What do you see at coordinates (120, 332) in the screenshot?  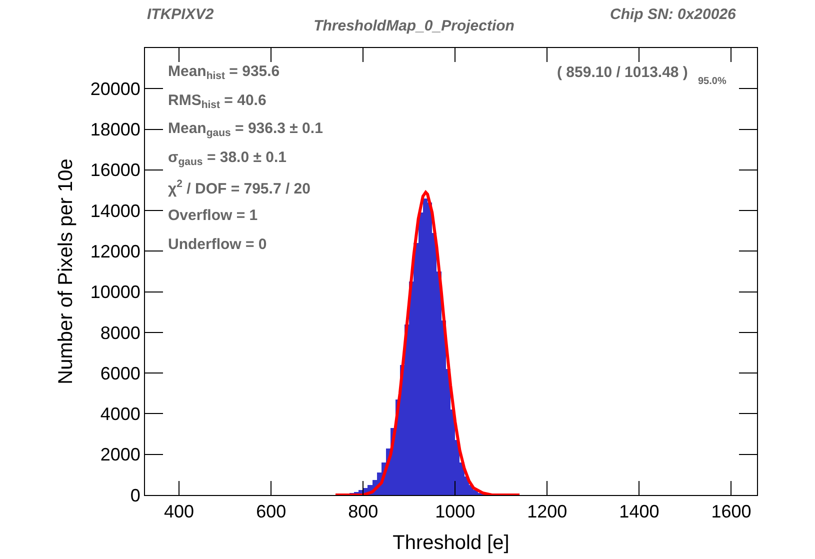 I see `y-tick-label: 8000` at bounding box center [120, 332].